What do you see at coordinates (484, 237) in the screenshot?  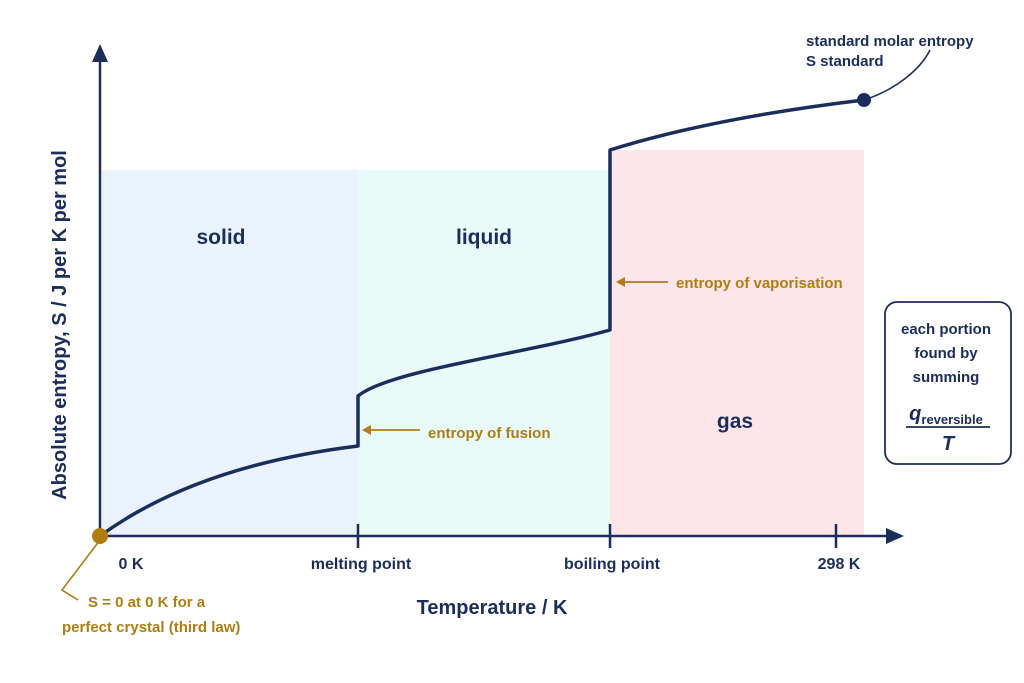 I see `phase-label-liquid: liquid` at bounding box center [484, 237].